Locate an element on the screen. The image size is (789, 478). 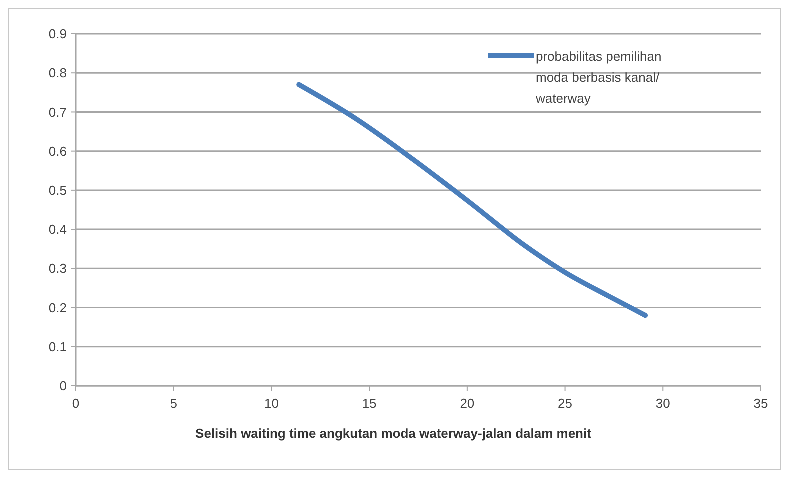
y-tick-label: 0.6 is located at coordinates (57, 151).